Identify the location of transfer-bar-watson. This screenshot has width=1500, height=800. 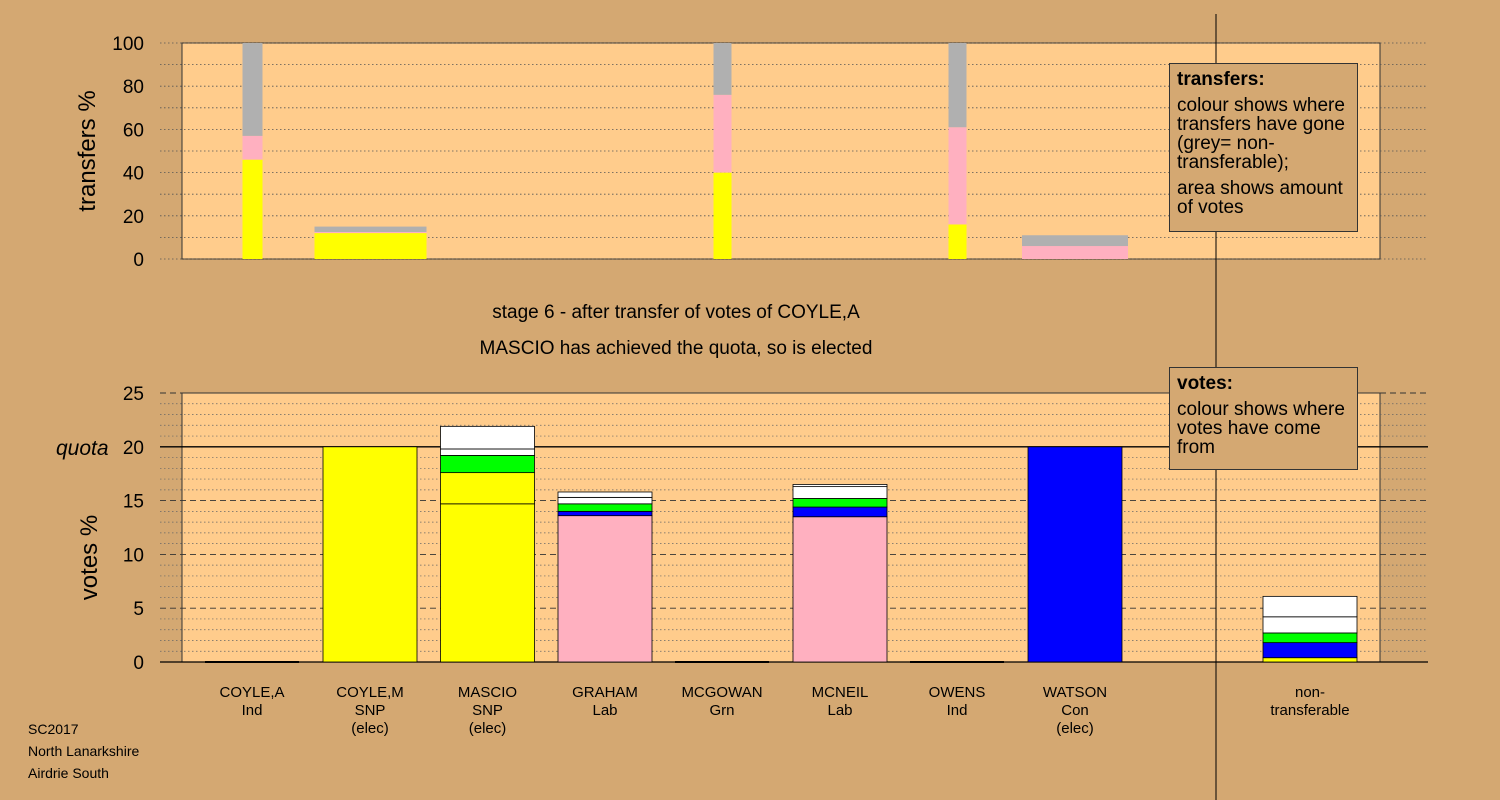
(1075, 247).